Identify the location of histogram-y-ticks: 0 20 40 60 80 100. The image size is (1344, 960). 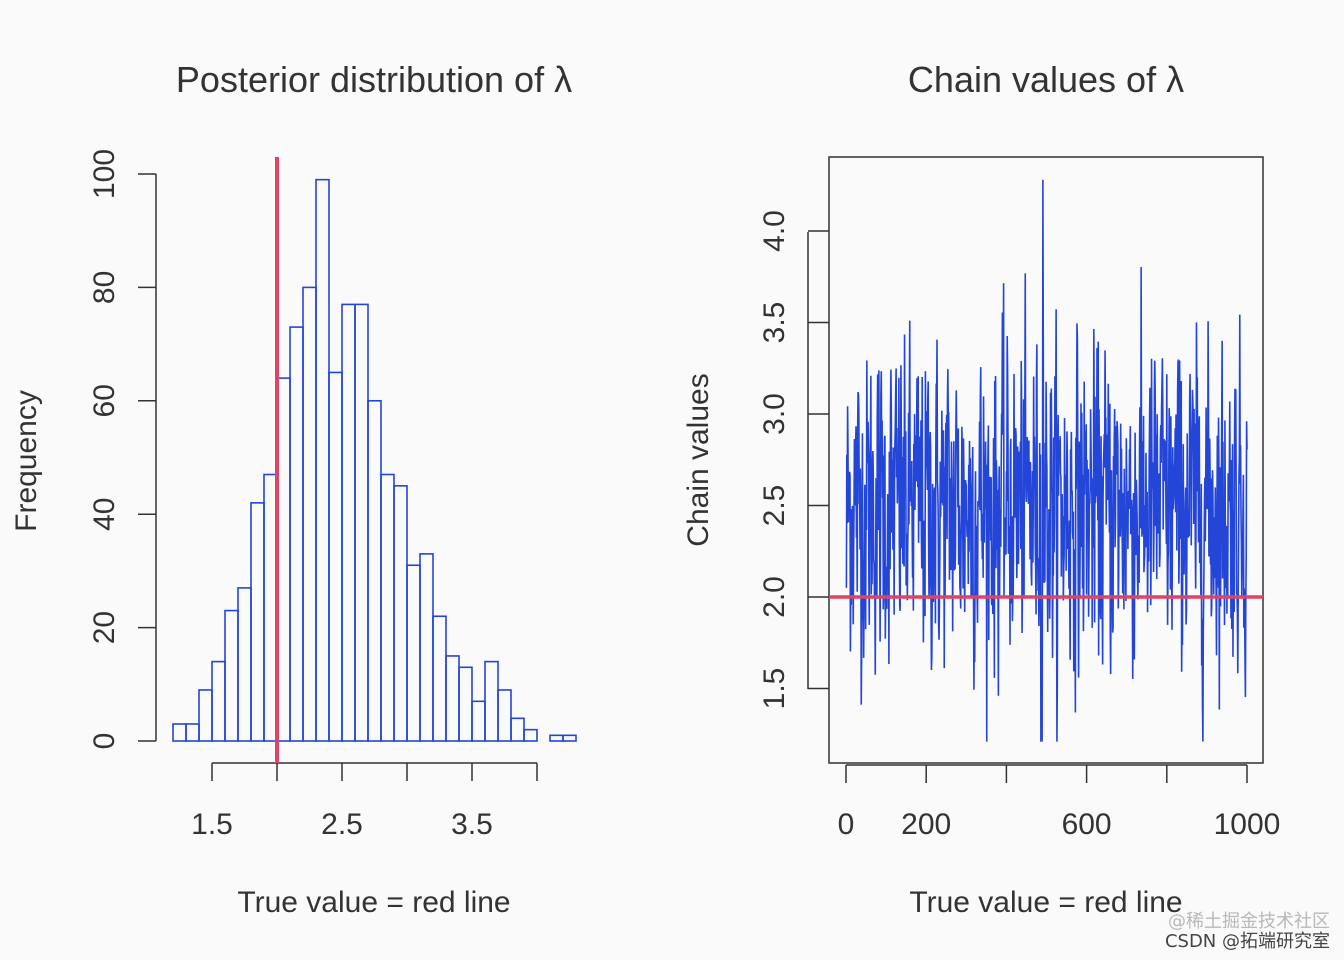
(122, 449).